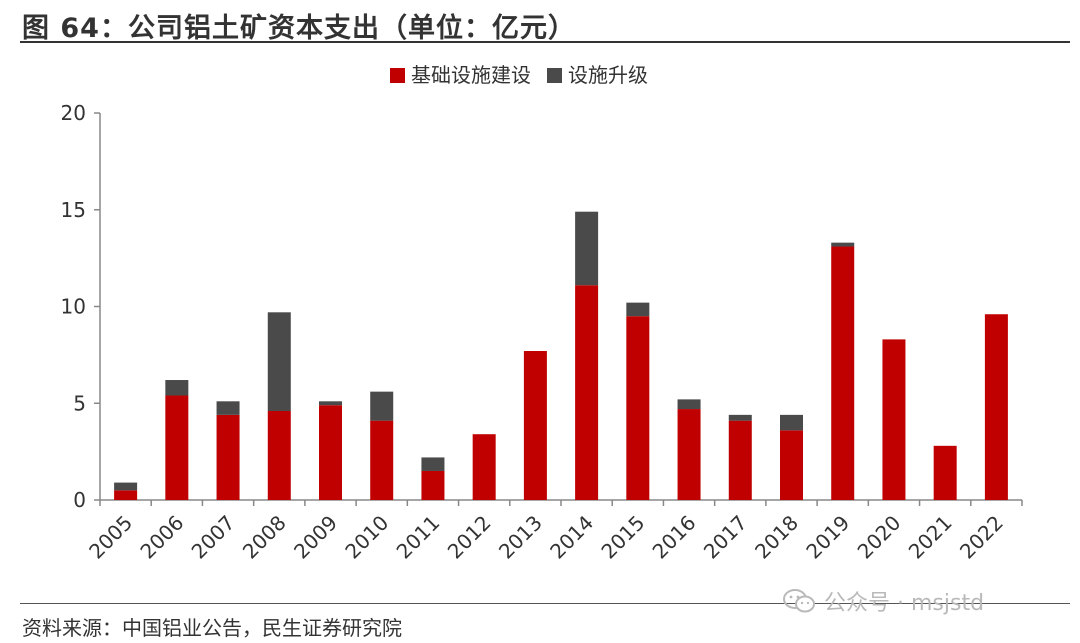 This screenshot has width=1080, height=643. Describe the element at coordinates (418, 537) in the screenshot. I see `x-tick-label: 2011` at that location.